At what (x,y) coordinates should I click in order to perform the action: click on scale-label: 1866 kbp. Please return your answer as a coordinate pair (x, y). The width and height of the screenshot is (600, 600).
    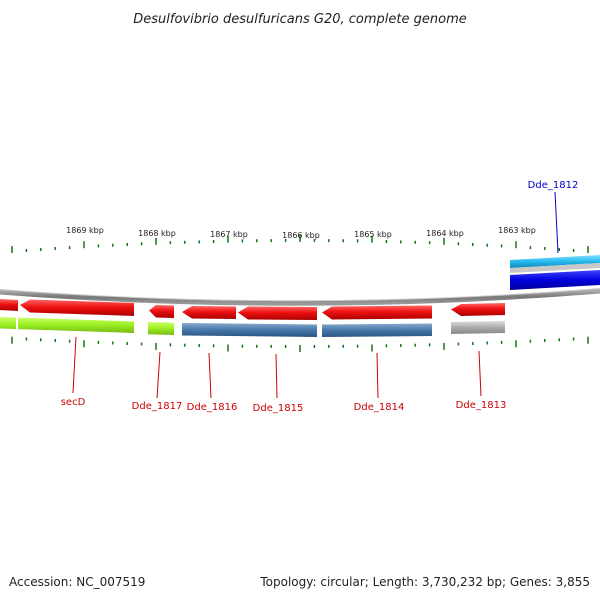
    Looking at the image, I should click on (301, 235).